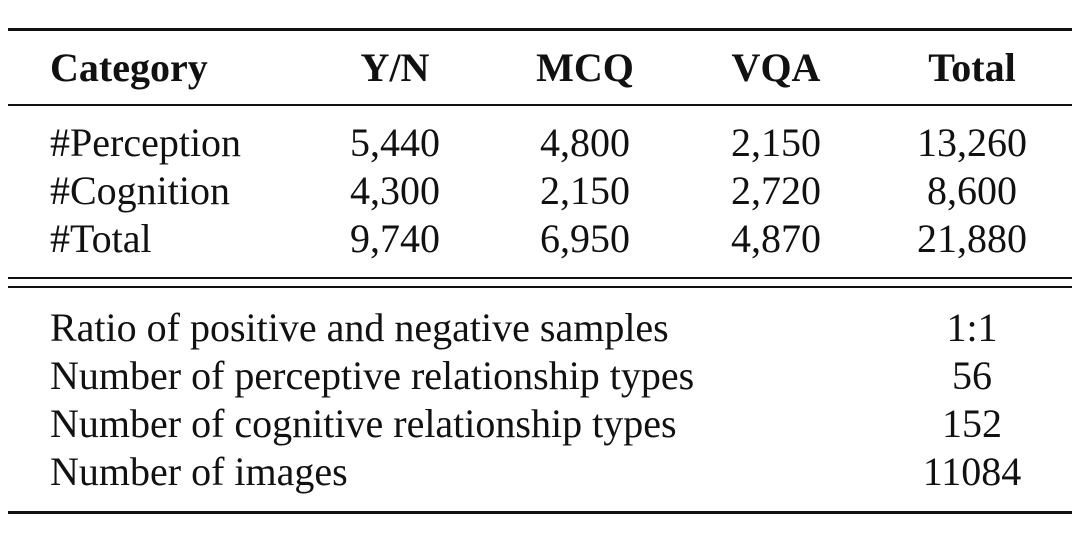 Image resolution: width=1080 pixels, height=546 pixels. Describe the element at coordinates (395, 142) in the screenshot. I see `count-cell: 5,440` at that location.